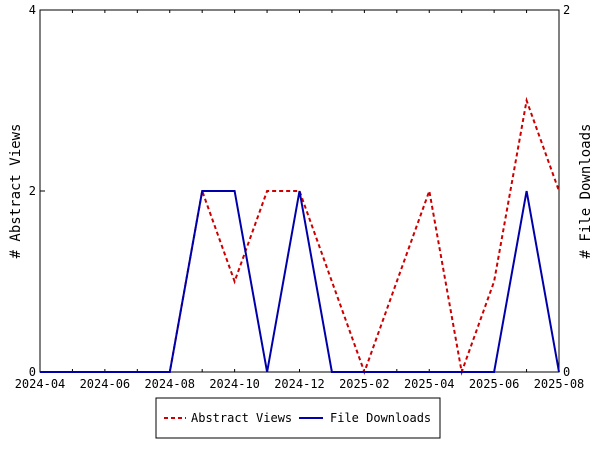 This screenshot has height=450, width=600. What do you see at coordinates (40, 384) in the screenshot?
I see `x-tick-label: 2024-04` at bounding box center [40, 384].